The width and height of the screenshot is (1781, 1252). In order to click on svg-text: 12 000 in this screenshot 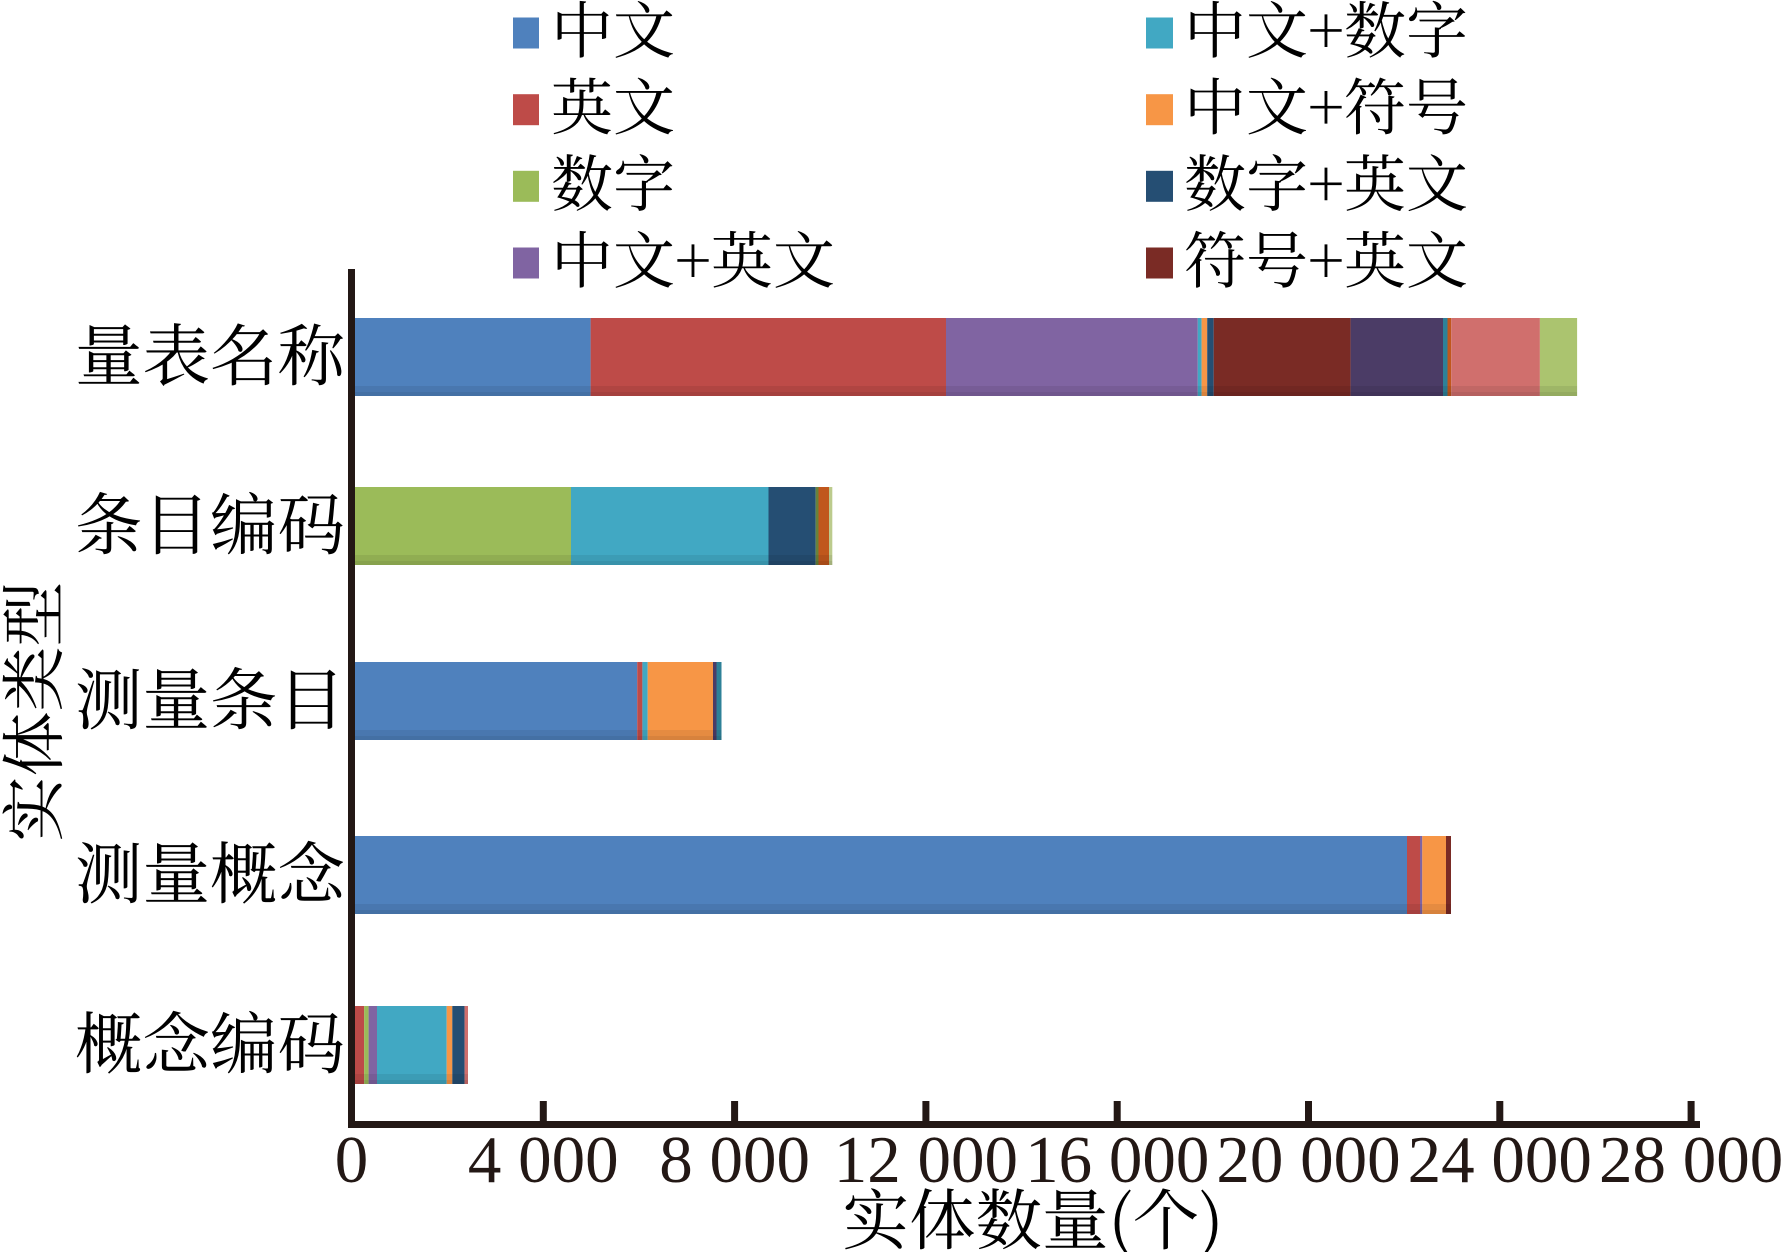, I will do `click(926, 1160)`.